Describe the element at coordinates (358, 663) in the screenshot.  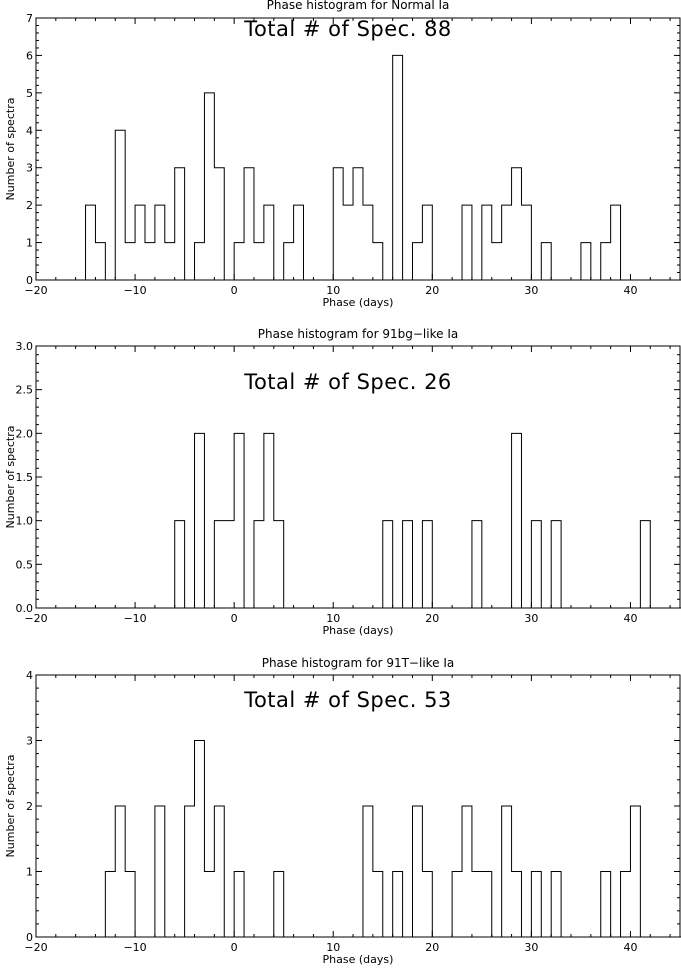
I see `chart-title: Phase histogram for 91T−like Ia` at that location.